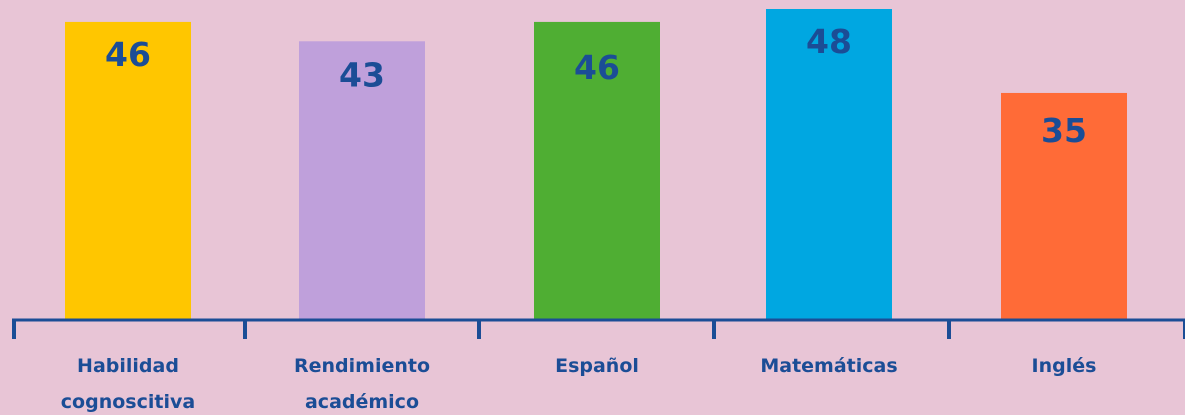  What do you see at coordinates (828, 366) in the screenshot?
I see `category-label-matematicas: Matemáticas` at bounding box center [828, 366].